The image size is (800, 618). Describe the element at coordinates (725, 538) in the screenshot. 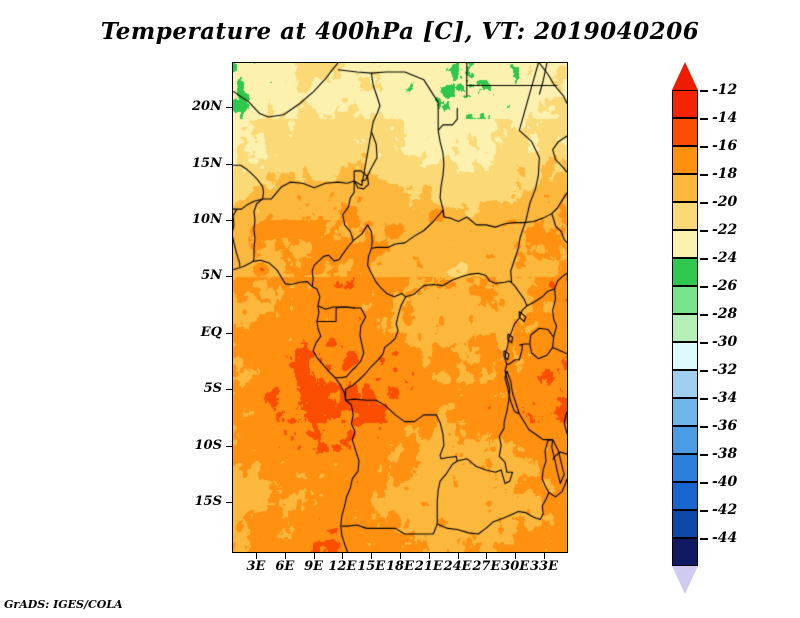

I see `colorbar-tick-label: -44` at that location.